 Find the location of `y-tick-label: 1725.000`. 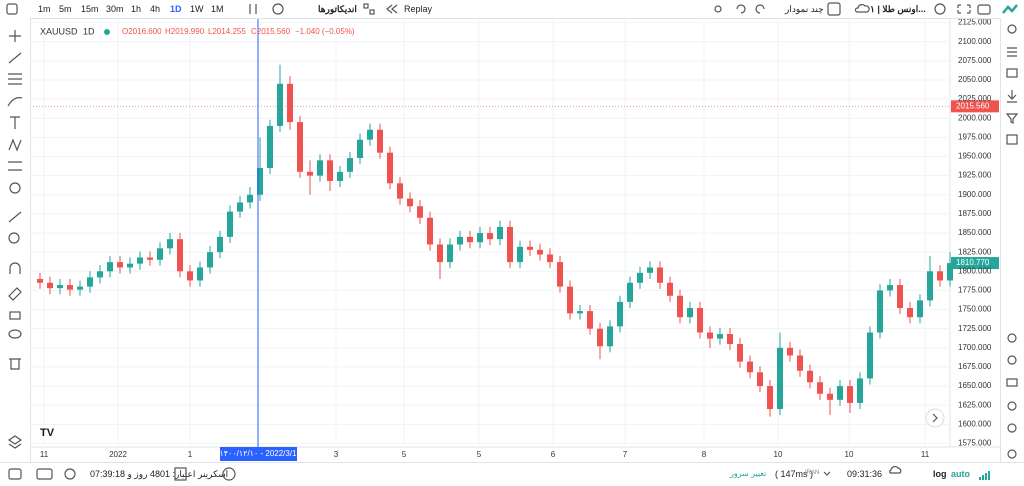

y-tick-label: 1725.000 is located at coordinates (975, 328).